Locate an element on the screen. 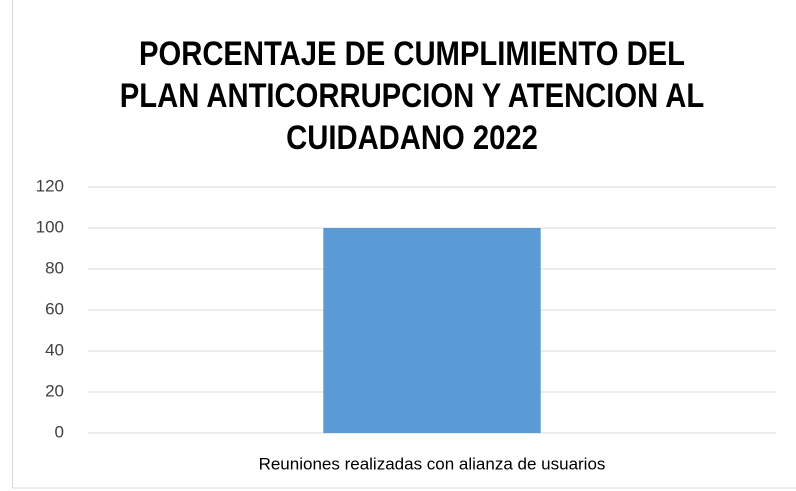  y-tick-label: 120 is located at coordinates (50, 185).